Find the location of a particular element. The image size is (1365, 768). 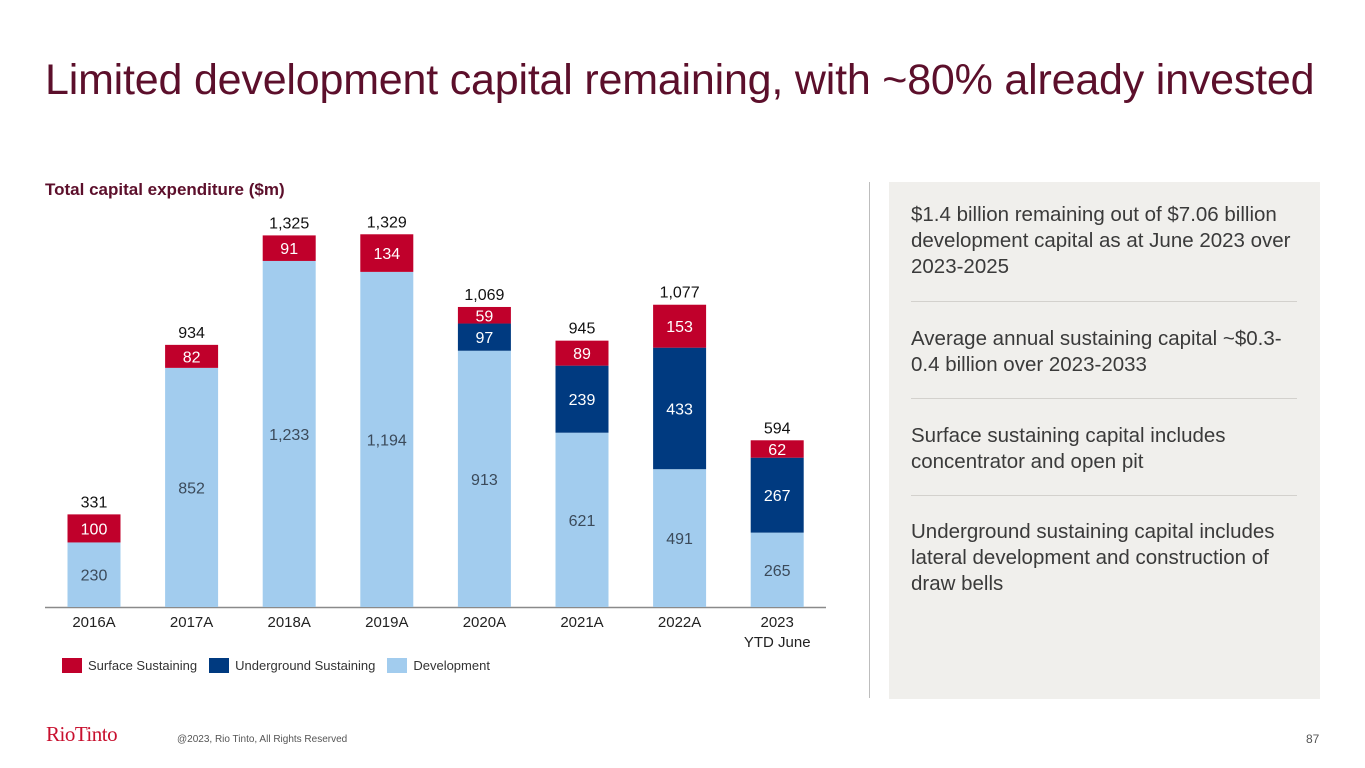

legend-item-surface-sustaining: Surface Sustaining is located at coordinates (129, 665).